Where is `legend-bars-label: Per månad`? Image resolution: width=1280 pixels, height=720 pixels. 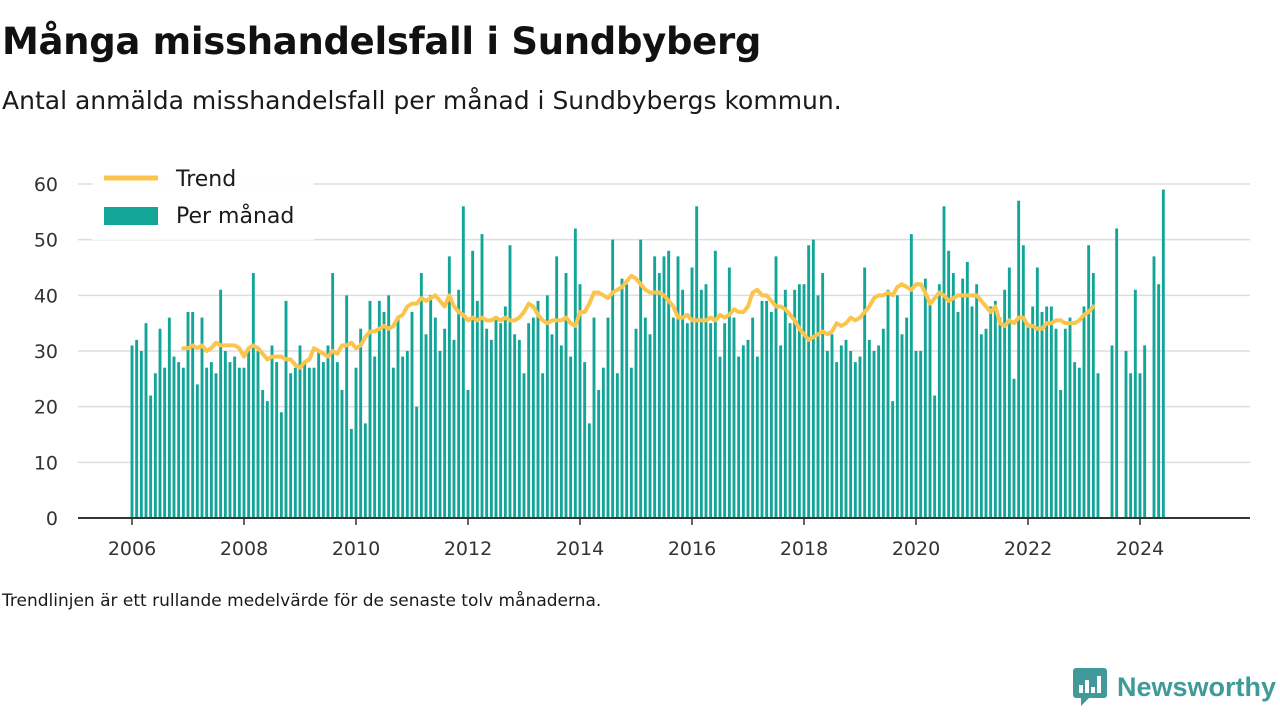 legend-bars-label: Per månad is located at coordinates (235, 216).